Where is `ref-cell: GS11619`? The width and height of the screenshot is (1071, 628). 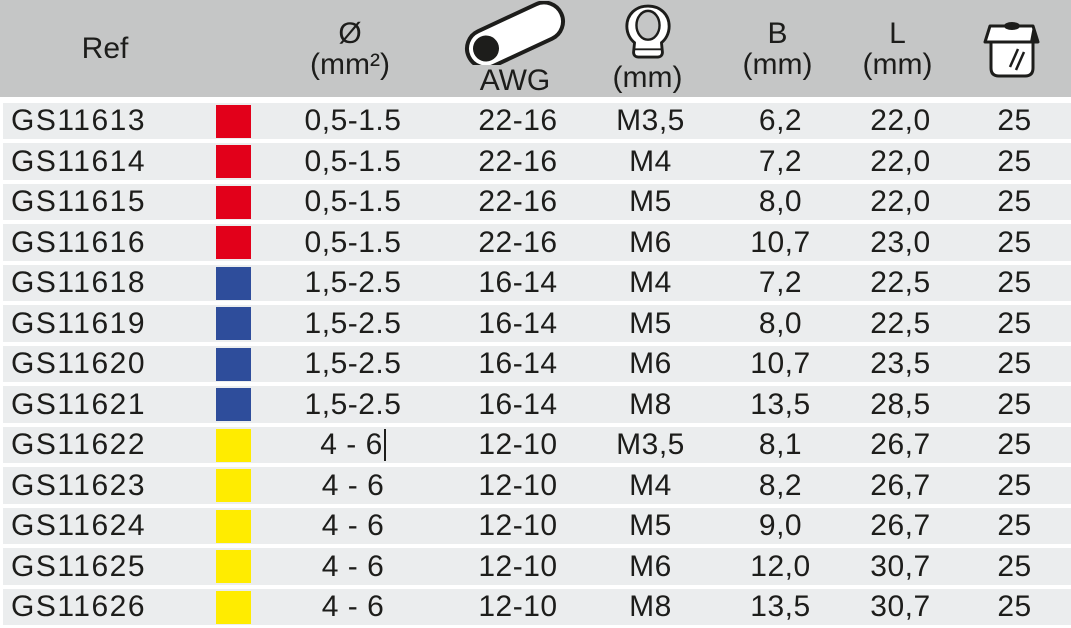
ref-cell: GS11619 is located at coordinates (79, 323).